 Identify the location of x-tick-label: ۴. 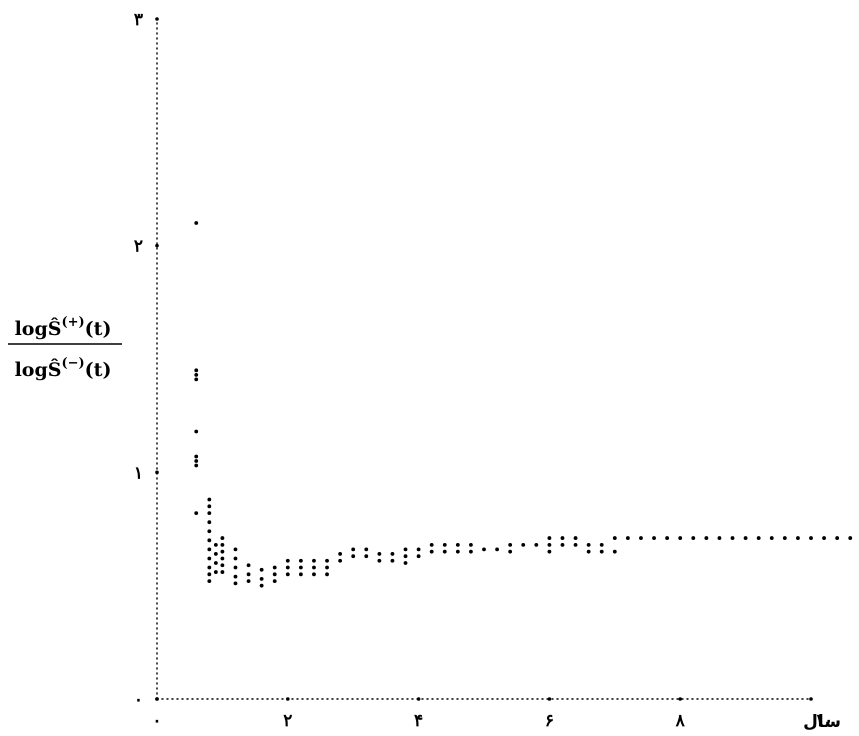
(418, 721).